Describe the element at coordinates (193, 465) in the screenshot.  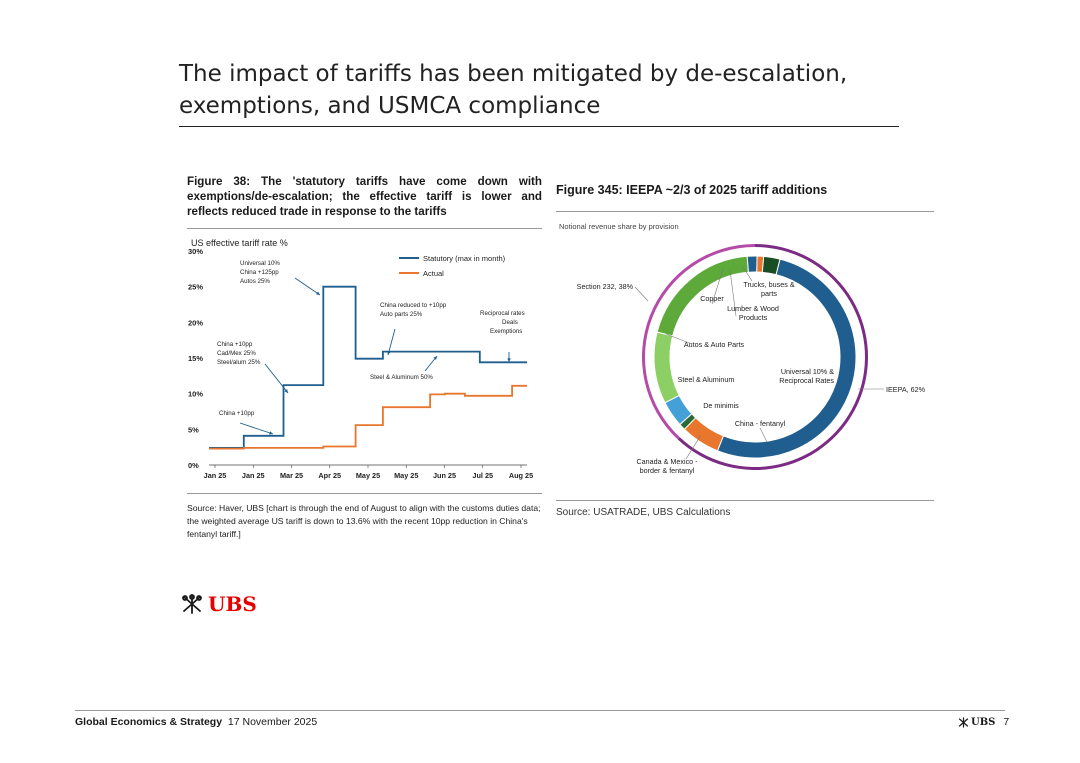
I see `y-tick-label: 0%` at that location.